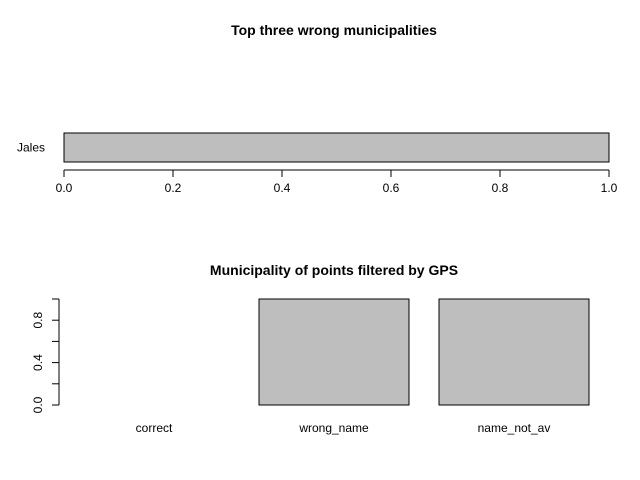 Image resolution: width=640 pixels, height=480 pixels. Describe the element at coordinates (336, 147) in the screenshot. I see `chart1-bar` at that location.